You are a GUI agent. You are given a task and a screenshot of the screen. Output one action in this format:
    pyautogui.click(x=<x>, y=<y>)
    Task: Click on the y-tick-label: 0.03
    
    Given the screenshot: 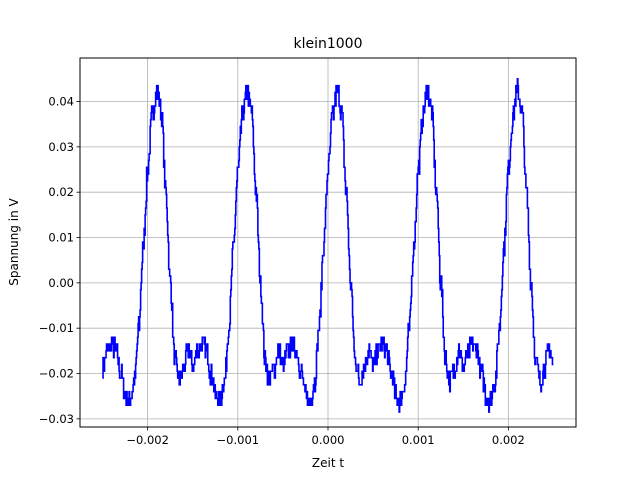 What is the action you would take?
    pyautogui.click(x=61, y=147)
    